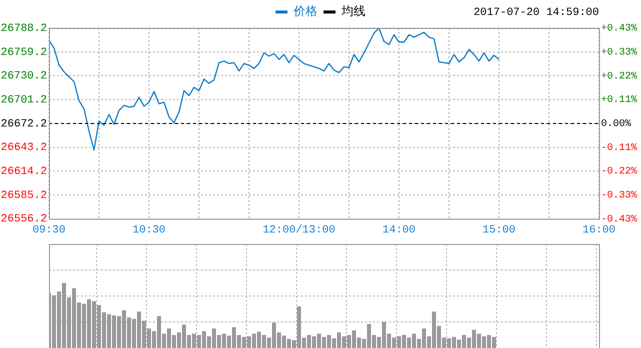  Describe the element at coordinates (23, 52) in the screenshot. I see `y-tick-label: 26759.2` at that location.